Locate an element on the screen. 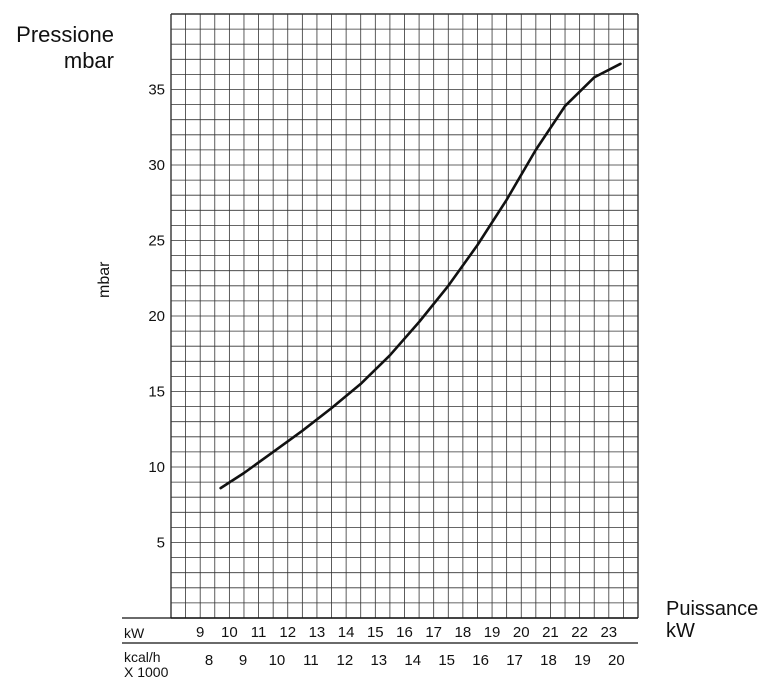 This screenshot has height=682, width=774. x-tick-label-kcal: 13 is located at coordinates (378, 660).